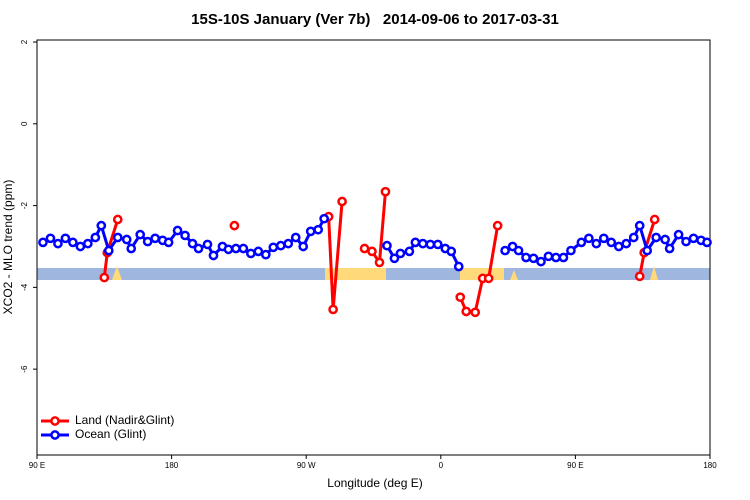  What do you see at coordinates (24, 287) in the screenshot?
I see `y-tick-label: -4` at bounding box center [24, 287].